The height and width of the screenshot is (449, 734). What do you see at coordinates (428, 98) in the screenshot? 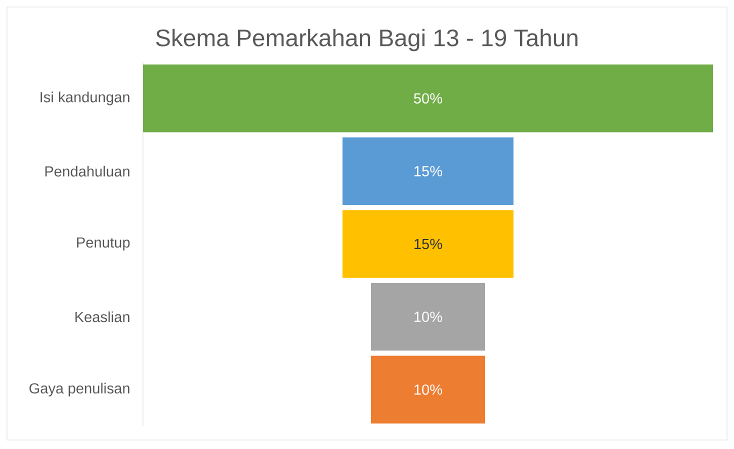
I see `data-label: 50%` at bounding box center [428, 98].